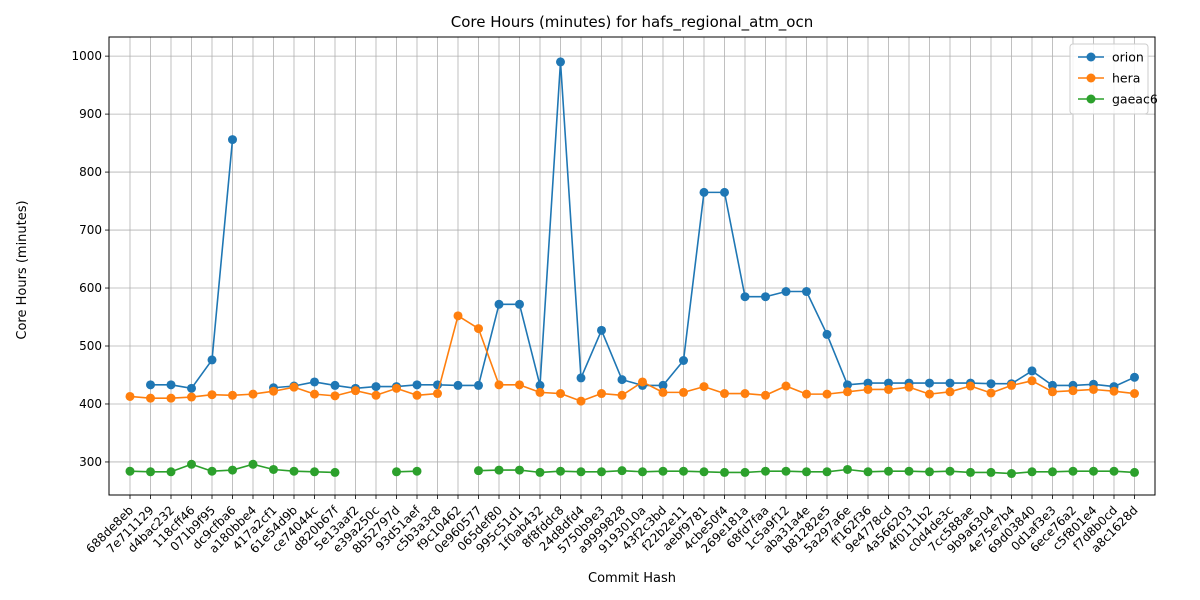 Image resolution: width=1200 pixels, height=600 pixels. Describe the element at coordinates (90, 259) in the screenshot. I see `y-axis: 300 400 500 600 700 800 900 1000` at that location.